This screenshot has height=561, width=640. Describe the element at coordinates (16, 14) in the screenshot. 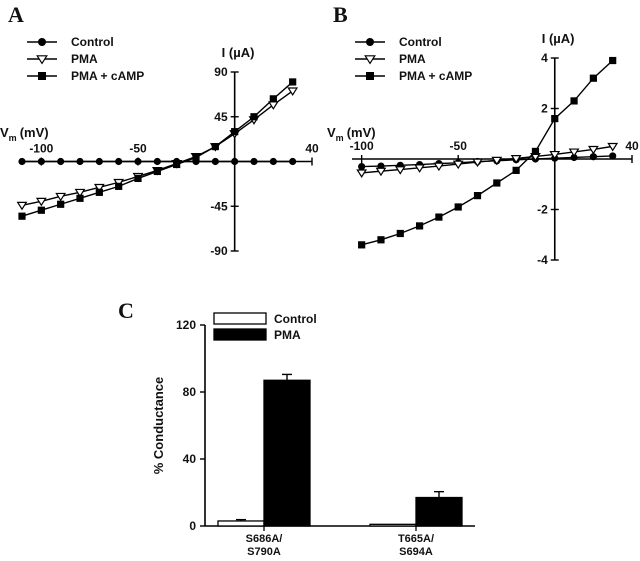

I see `panel-letter-a: A` at that location.